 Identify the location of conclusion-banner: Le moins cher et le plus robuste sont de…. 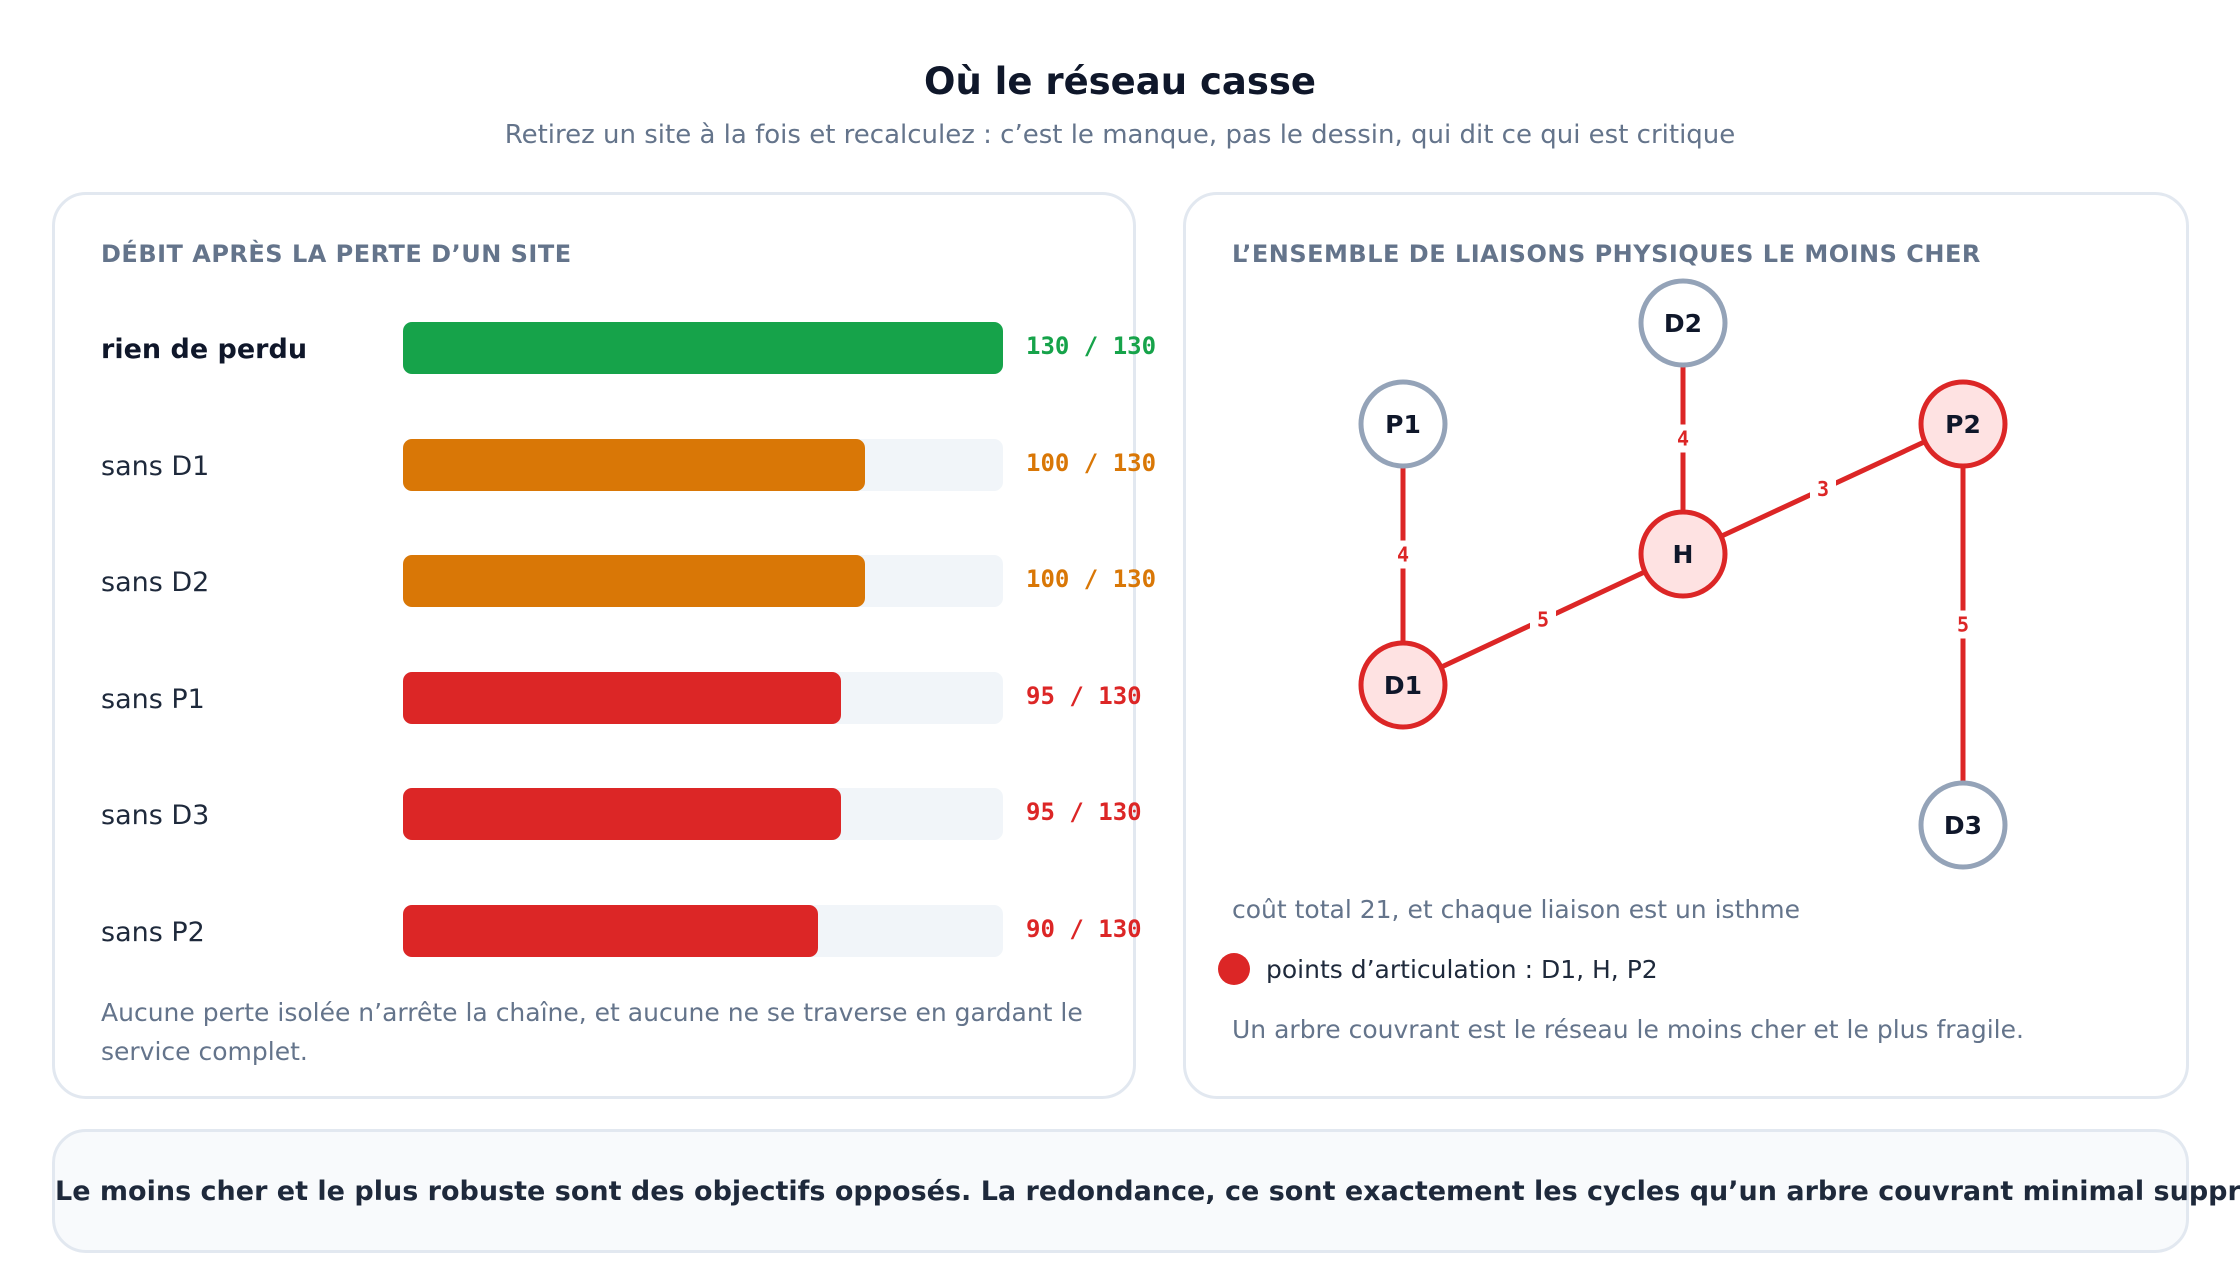
(1146, 1191).